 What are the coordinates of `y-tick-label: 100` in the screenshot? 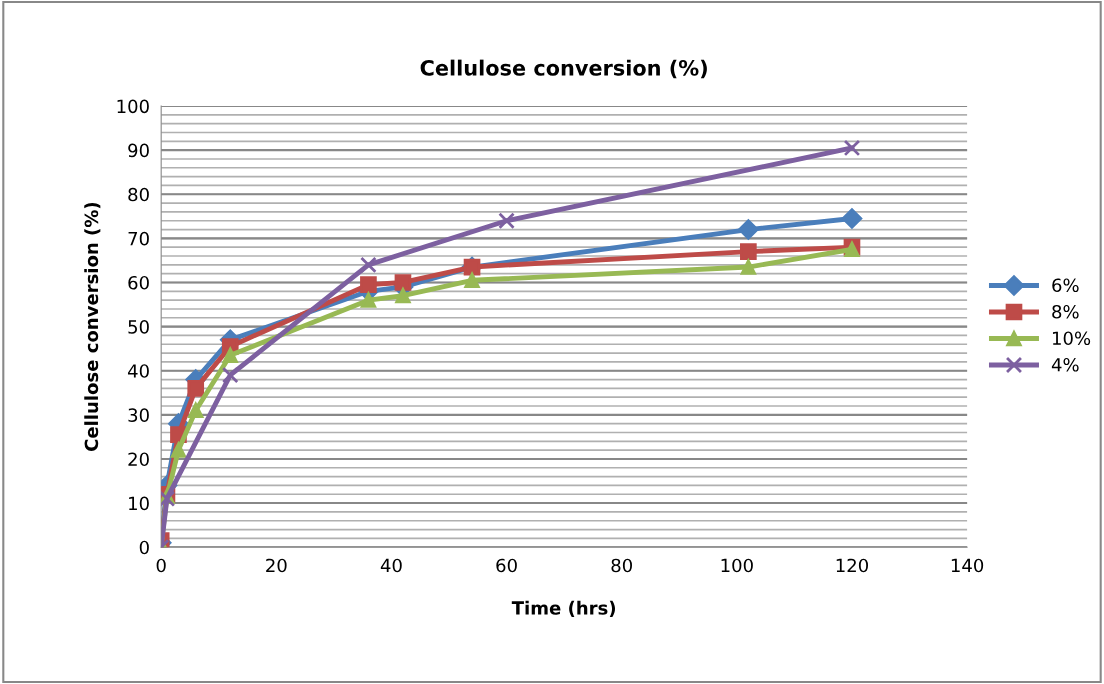 It's located at (133, 106).